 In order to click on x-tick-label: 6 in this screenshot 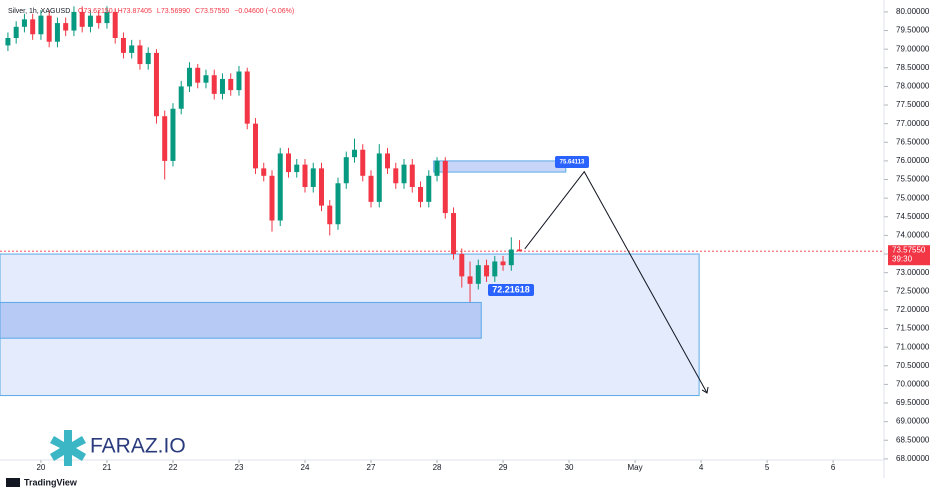, I will do `click(833, 467)`.